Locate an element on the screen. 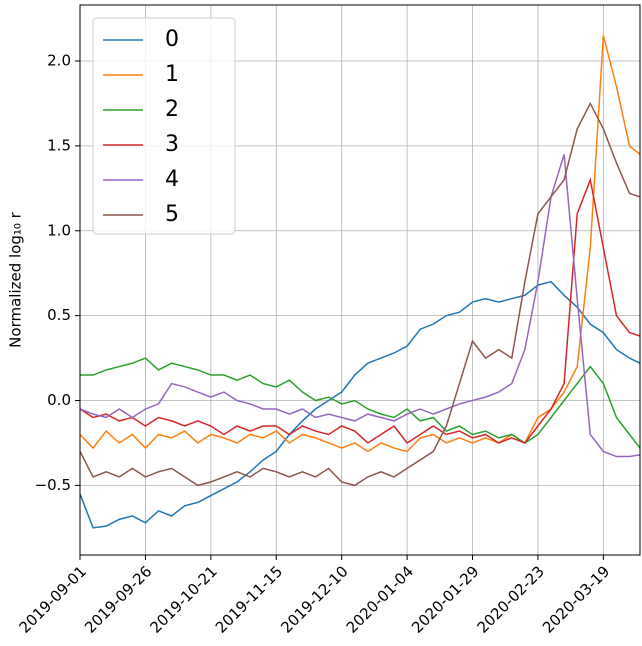 Image resolution: width=642 pixels, height=646 pixels. y-tick-label: 2.0 is located at coordinates (59, 61).